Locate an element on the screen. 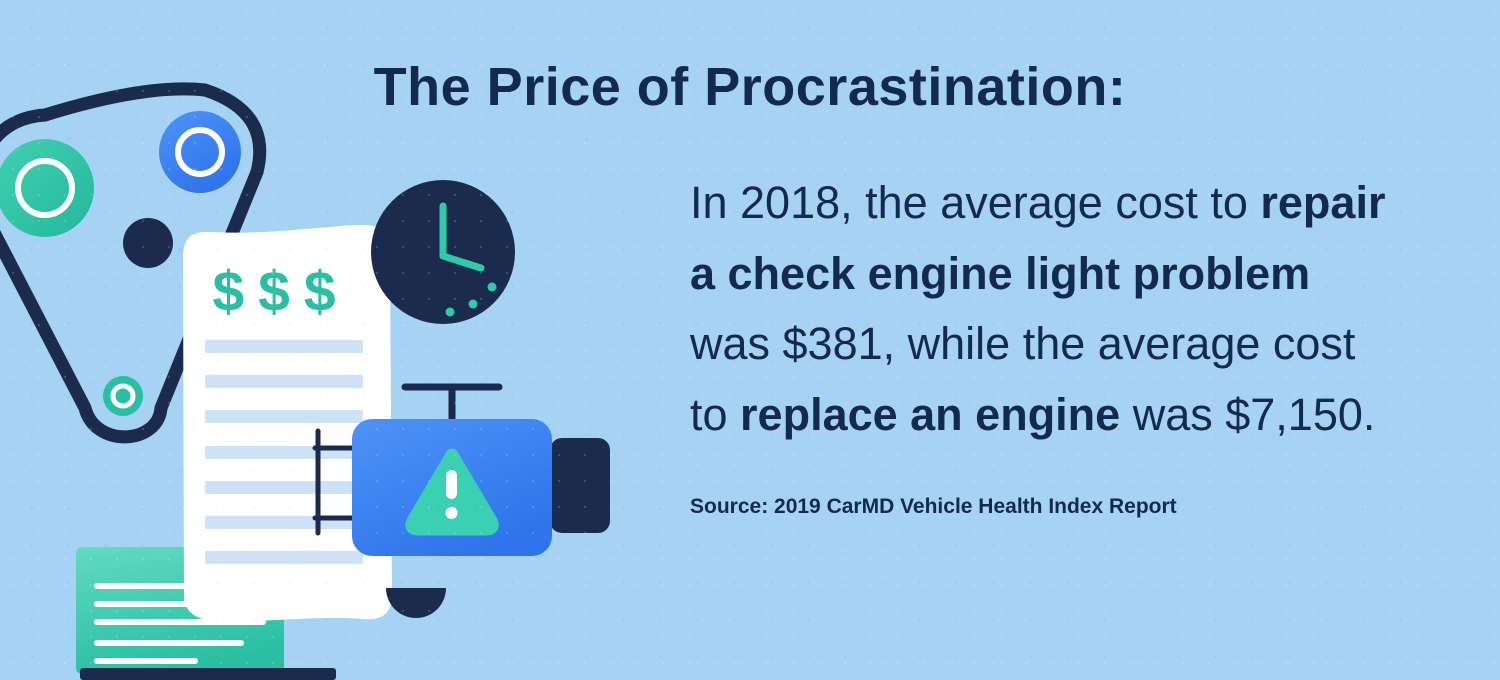 Image resolution: width=1500 pixels, height=680 pixels. blue-pulley is located at coordinates (200, 152).